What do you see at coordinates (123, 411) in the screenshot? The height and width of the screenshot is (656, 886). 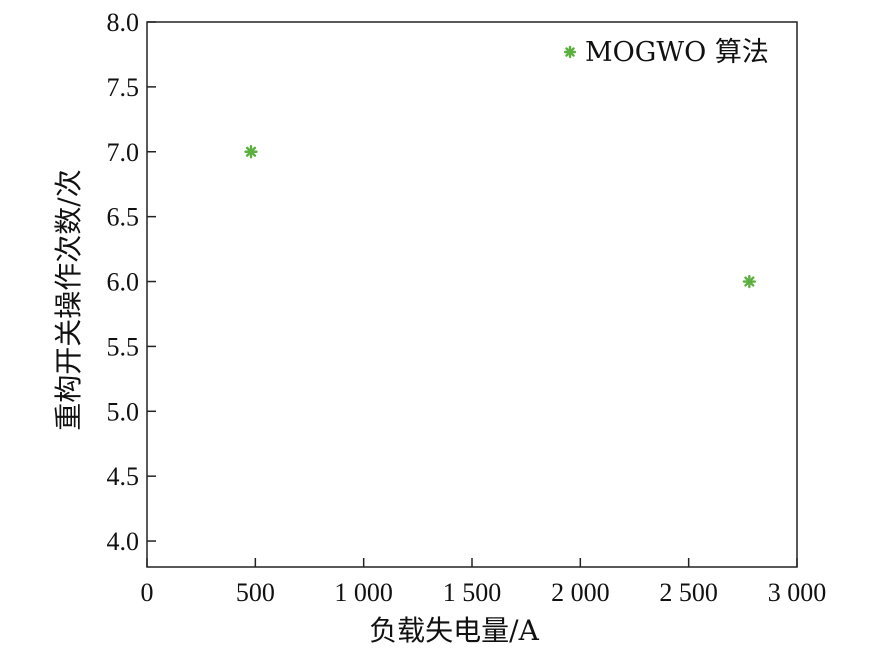 I see `y-tick-label: 5.0` at bounding box center [123, 411].